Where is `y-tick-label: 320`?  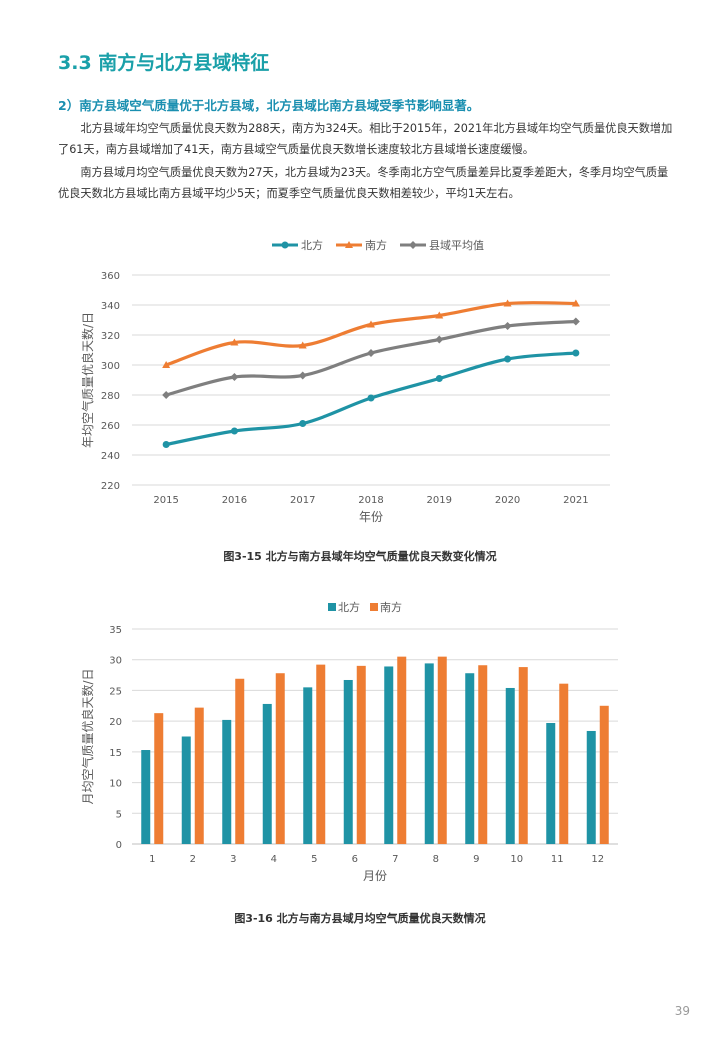 y-tick-label: 320 is located at coordinates (110, 336).